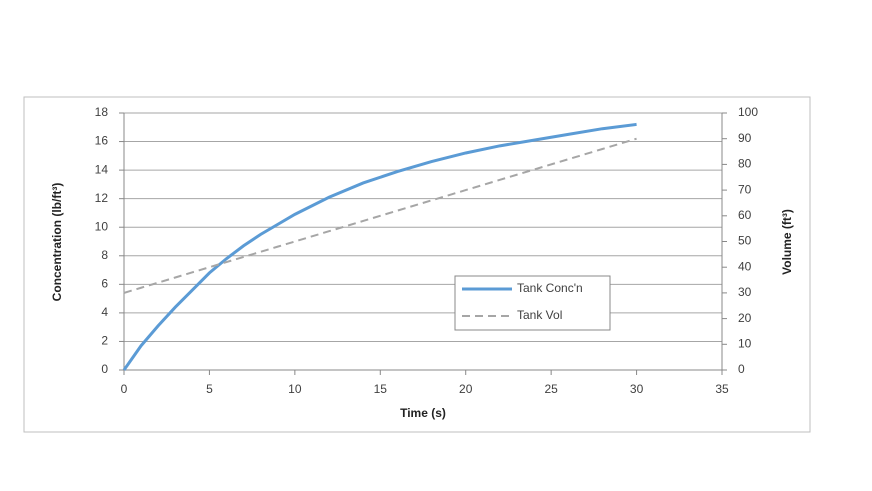 This screenshot has height=491, width=872. Describe the element at coordinates (745, 318) in the screenshot. I see `y2-tick-label: 20` at that location.